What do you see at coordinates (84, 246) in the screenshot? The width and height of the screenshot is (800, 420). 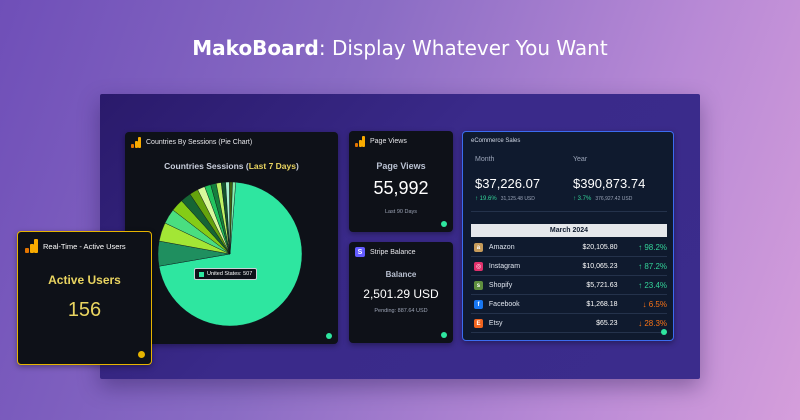 I see `card-title: Real-Time - Active Users` at bounding box center [84, 246].